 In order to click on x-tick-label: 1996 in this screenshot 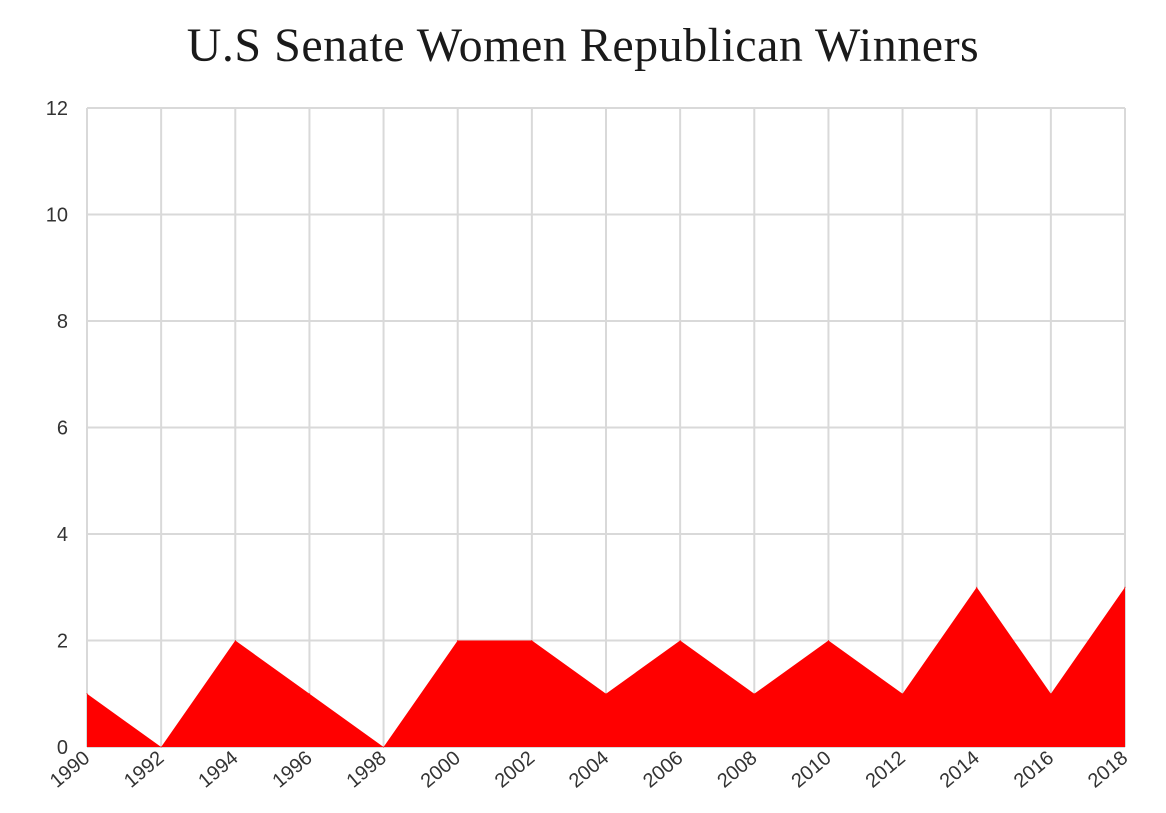, I will do `click(292, 769)`.